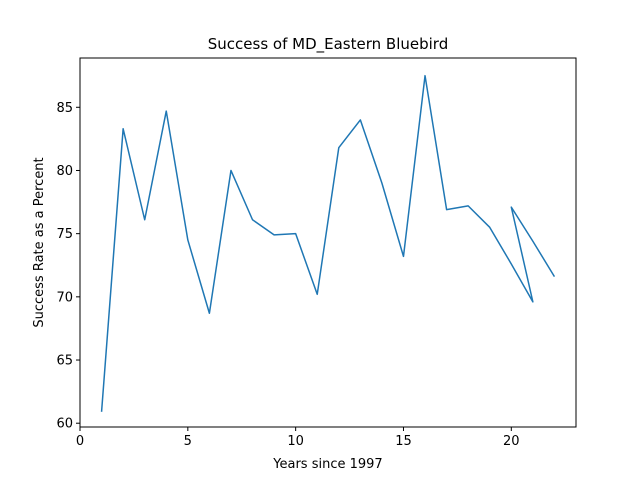 This screenshot has width=640, height=480. Describe the element at coordinates (64, 234) in the screenshot. I see `y-tick-label: 75` at that location.